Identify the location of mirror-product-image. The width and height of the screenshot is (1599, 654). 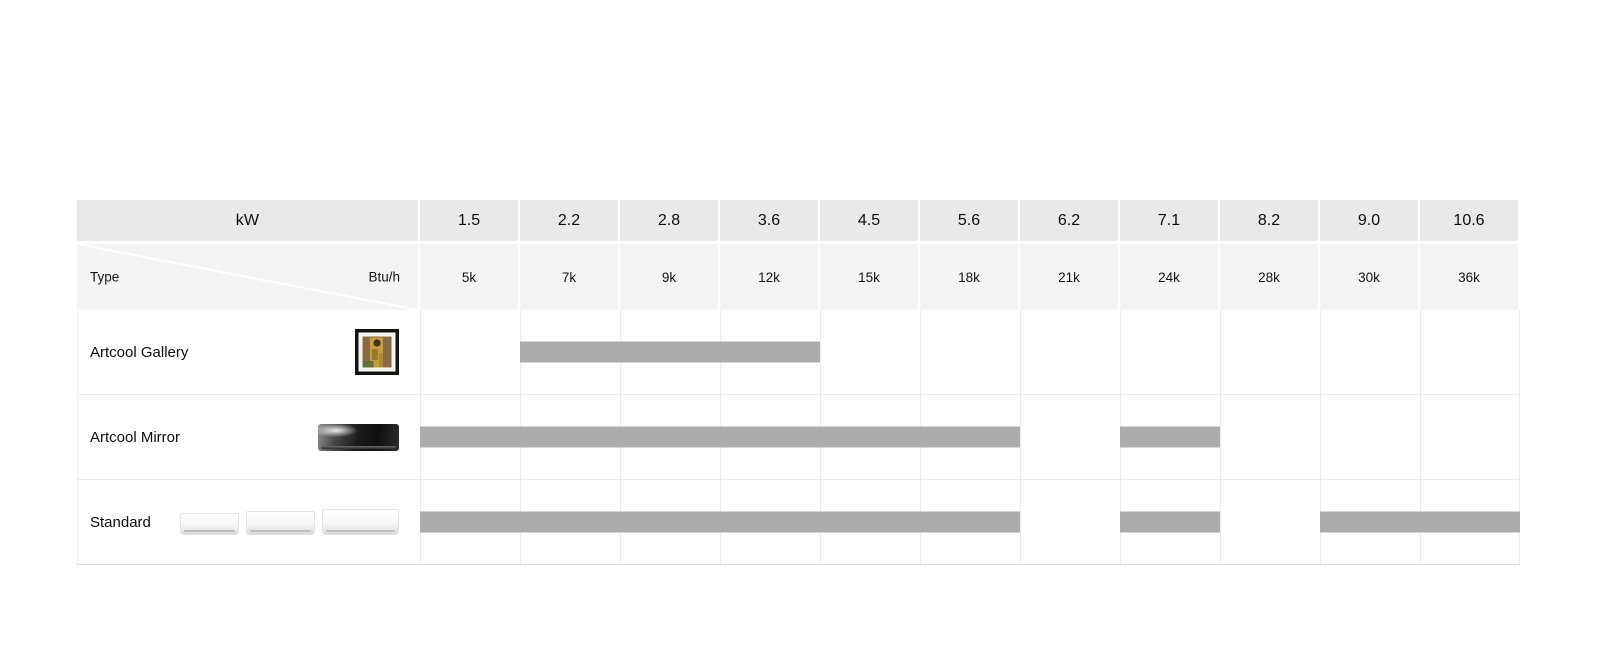
(358, 437).